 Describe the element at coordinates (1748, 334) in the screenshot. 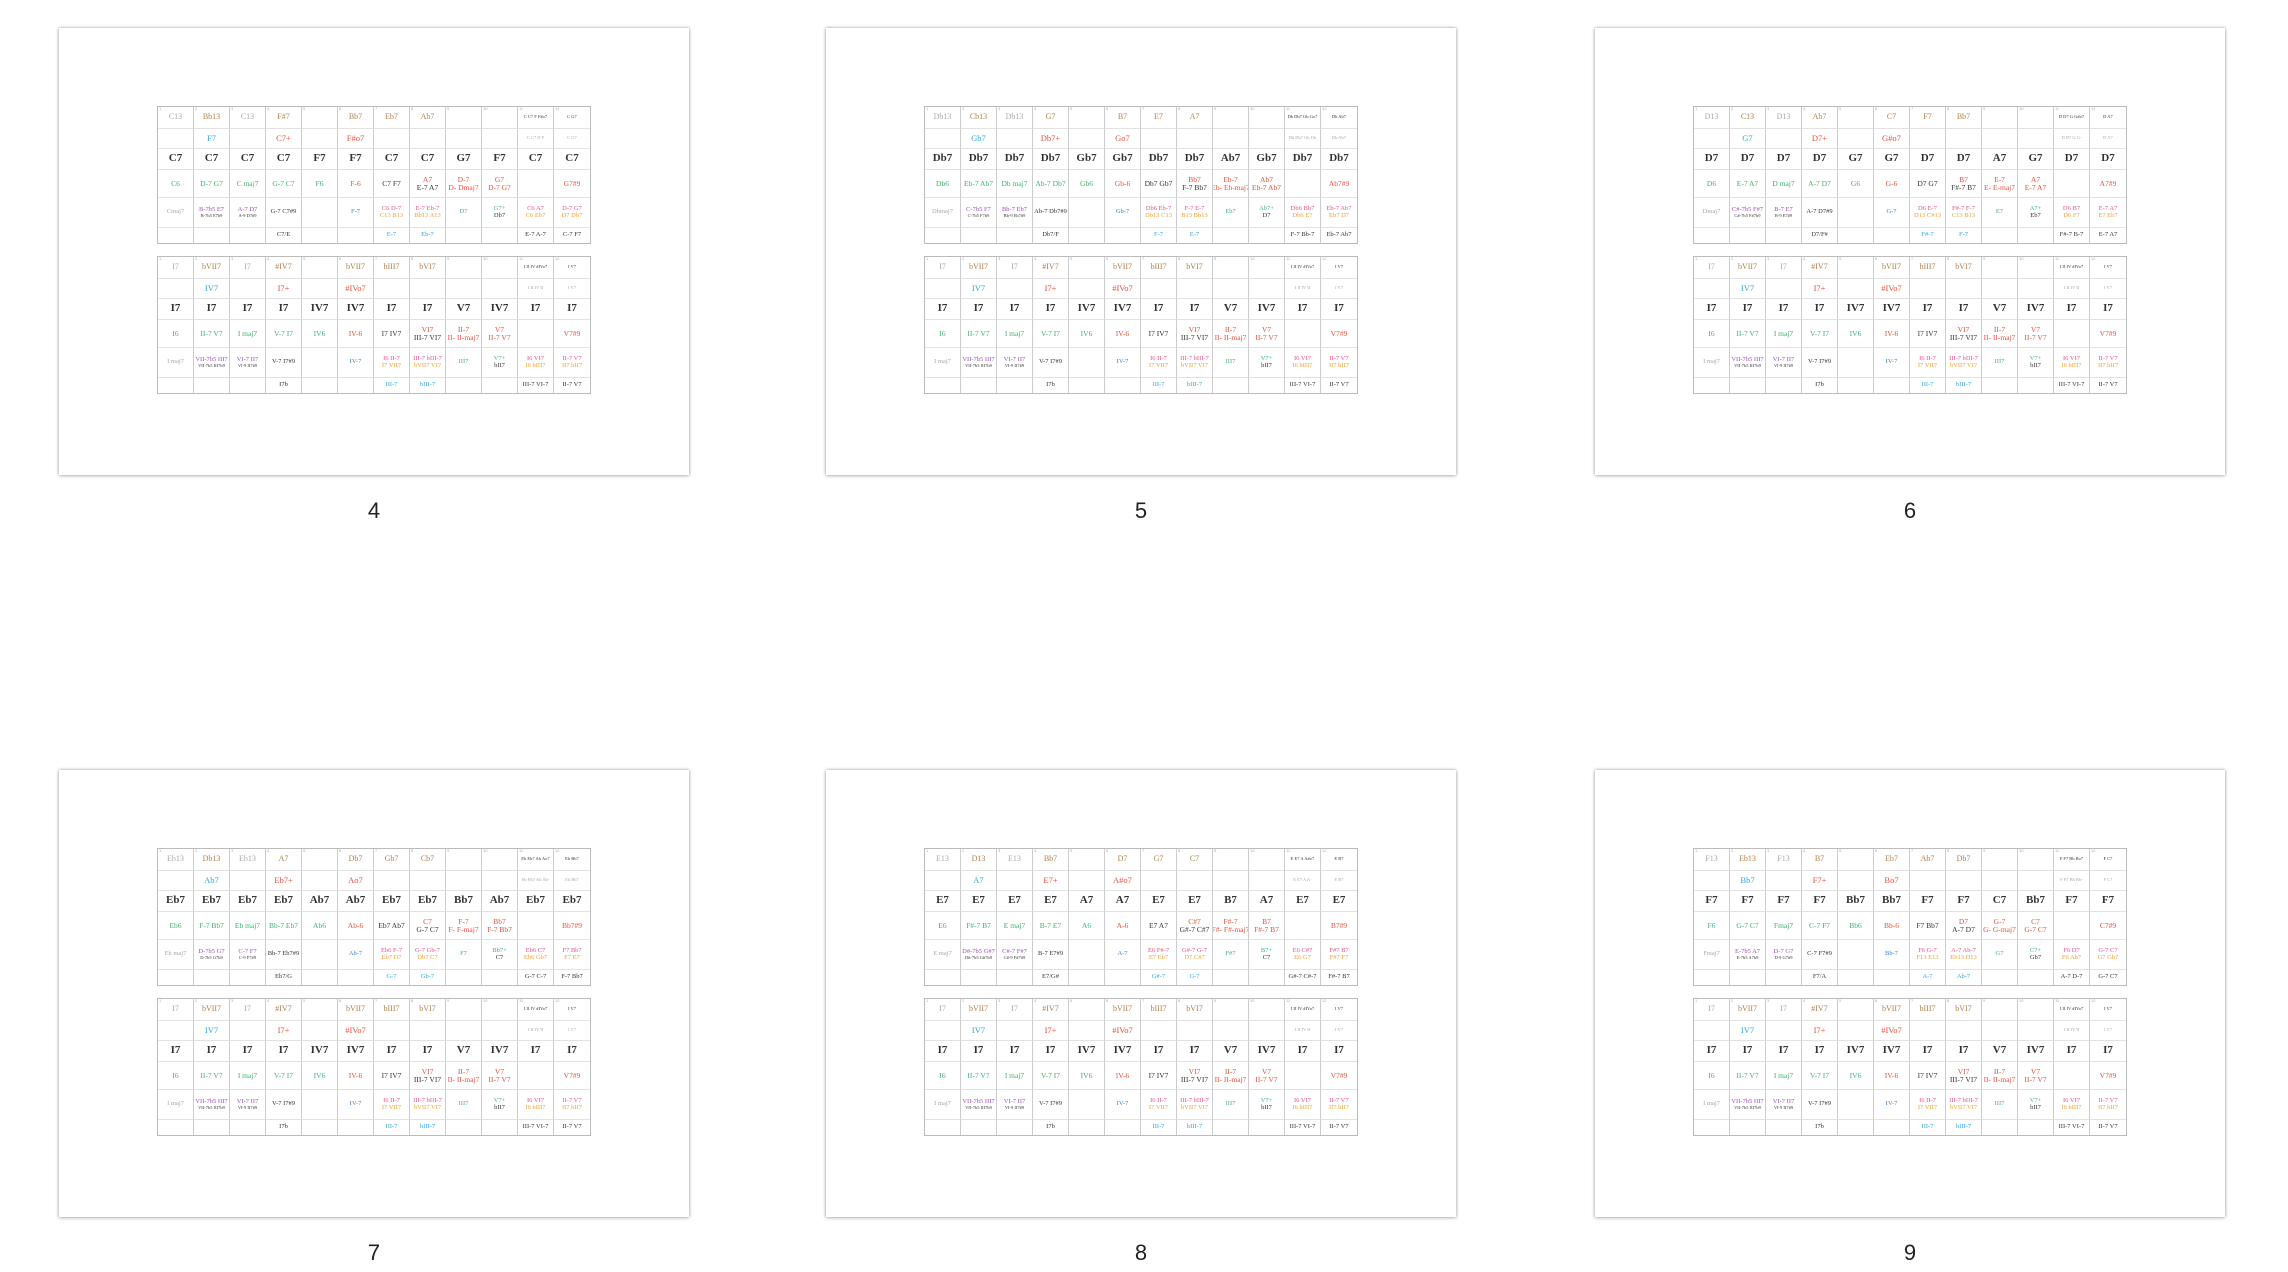

I see `chart-cell-ext: II-7 V7` at that location.